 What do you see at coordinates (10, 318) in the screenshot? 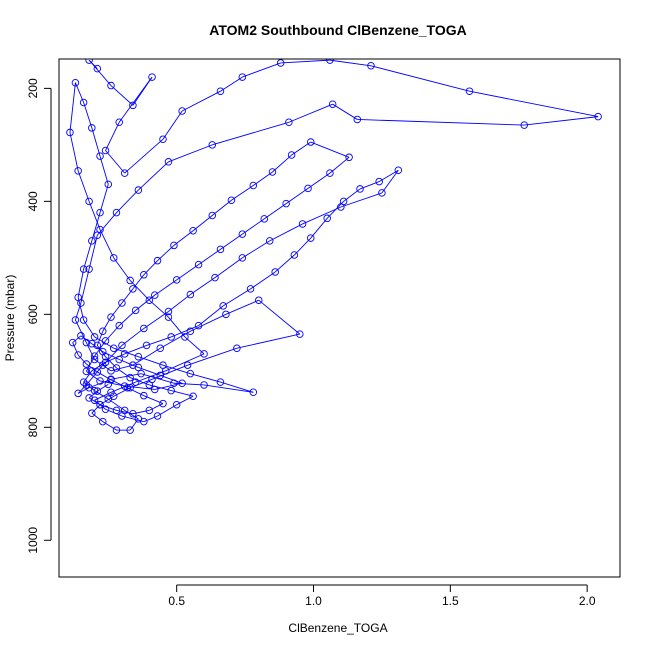
I see `y-axis-label: Pressure (mbar)` at bounding box center [10, 318].